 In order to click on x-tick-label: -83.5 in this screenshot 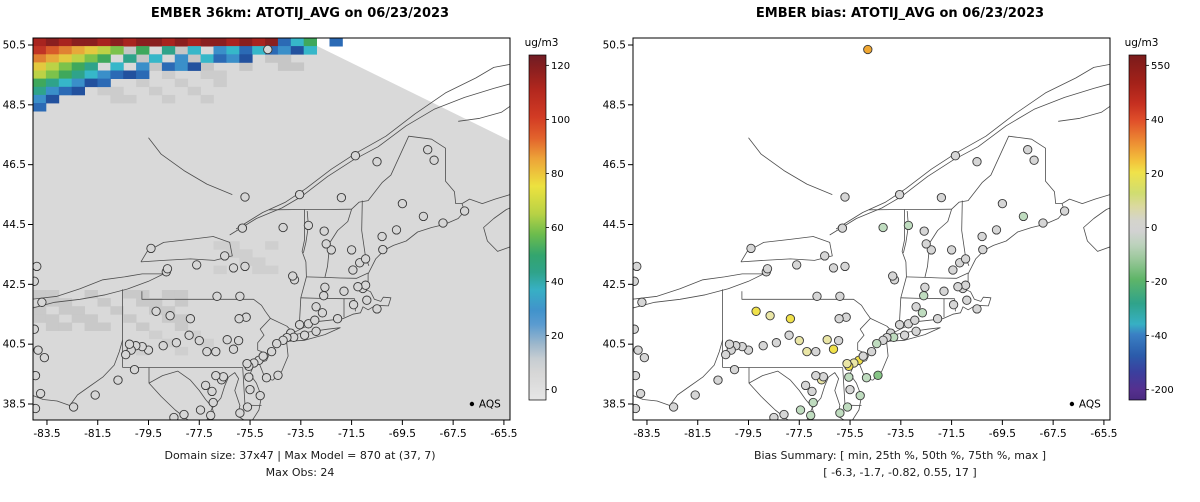, I will do `click(646, 434)`.